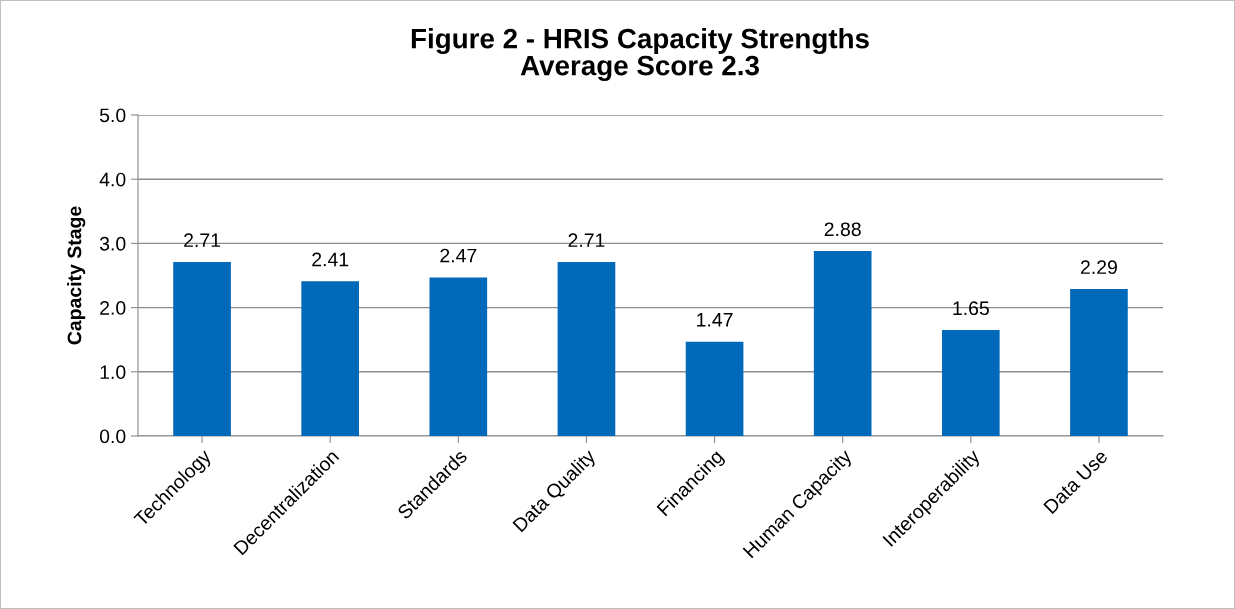  I want to click on data-label: 2.41, so click(330, 259).